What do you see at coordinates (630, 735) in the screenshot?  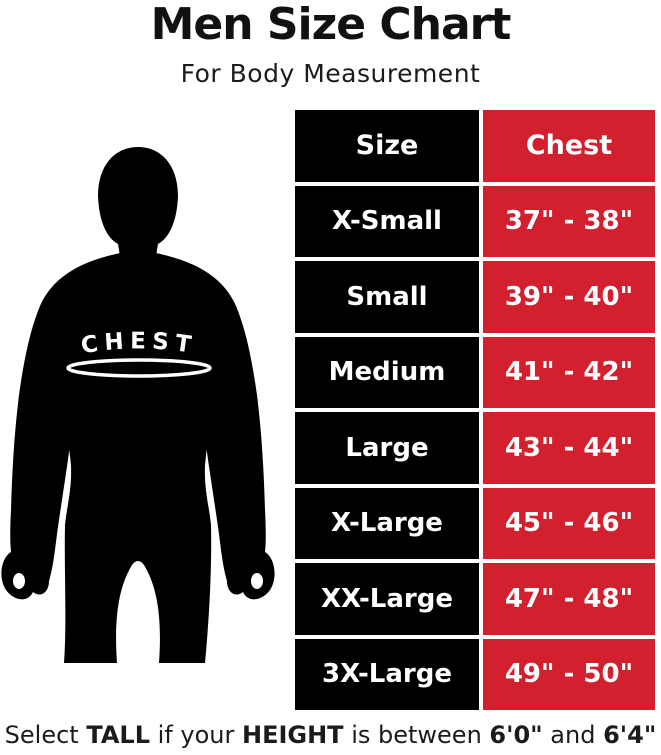 I see `note-height-max: 6'4"` at bounding box center [630, 735].